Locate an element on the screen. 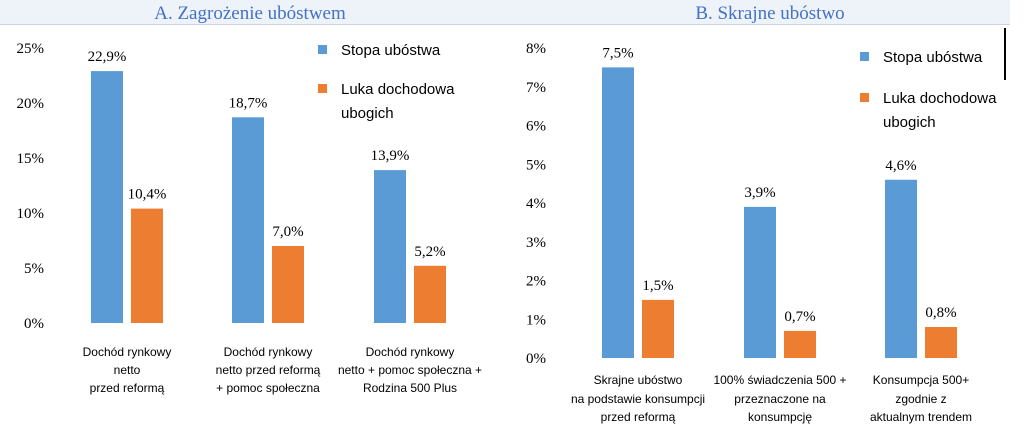 The image size is (1024, 438). category-label: konsumpcję is located at coordinates (780, 417).